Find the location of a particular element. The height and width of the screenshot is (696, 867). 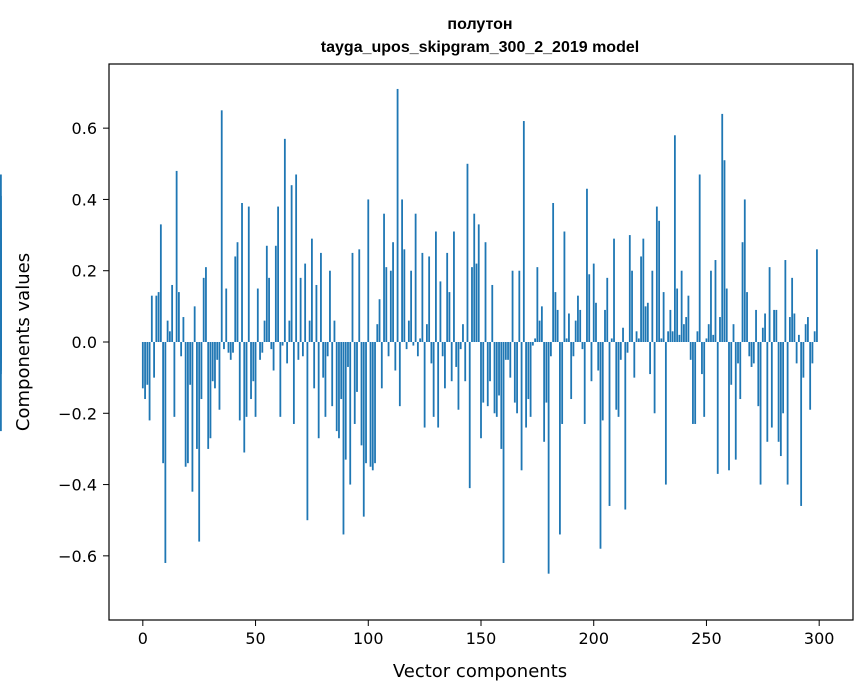

bar-component-undefined is located at coordinates (1, 387).